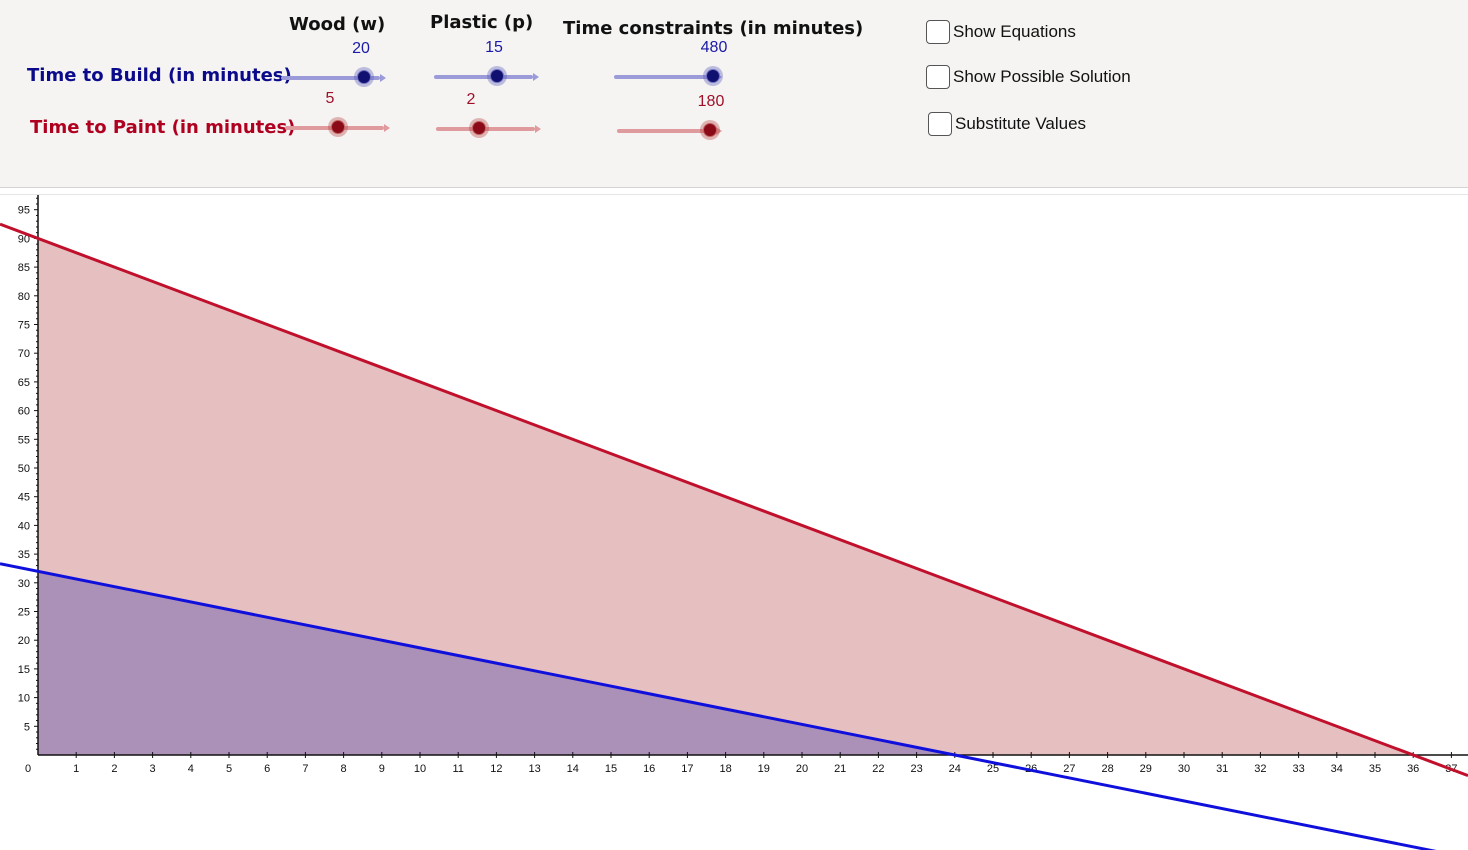 The height and width of the screenshot is (850, 1468). I want to click on x-tick-label: 20, so click(802, 769).